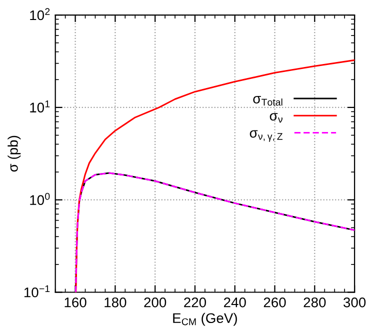 The image size is (374, 334). What do you see at coordinates (75, 302) in the screenshot?
I see `x-tick-label: 160` at bounding box center [75, 302].